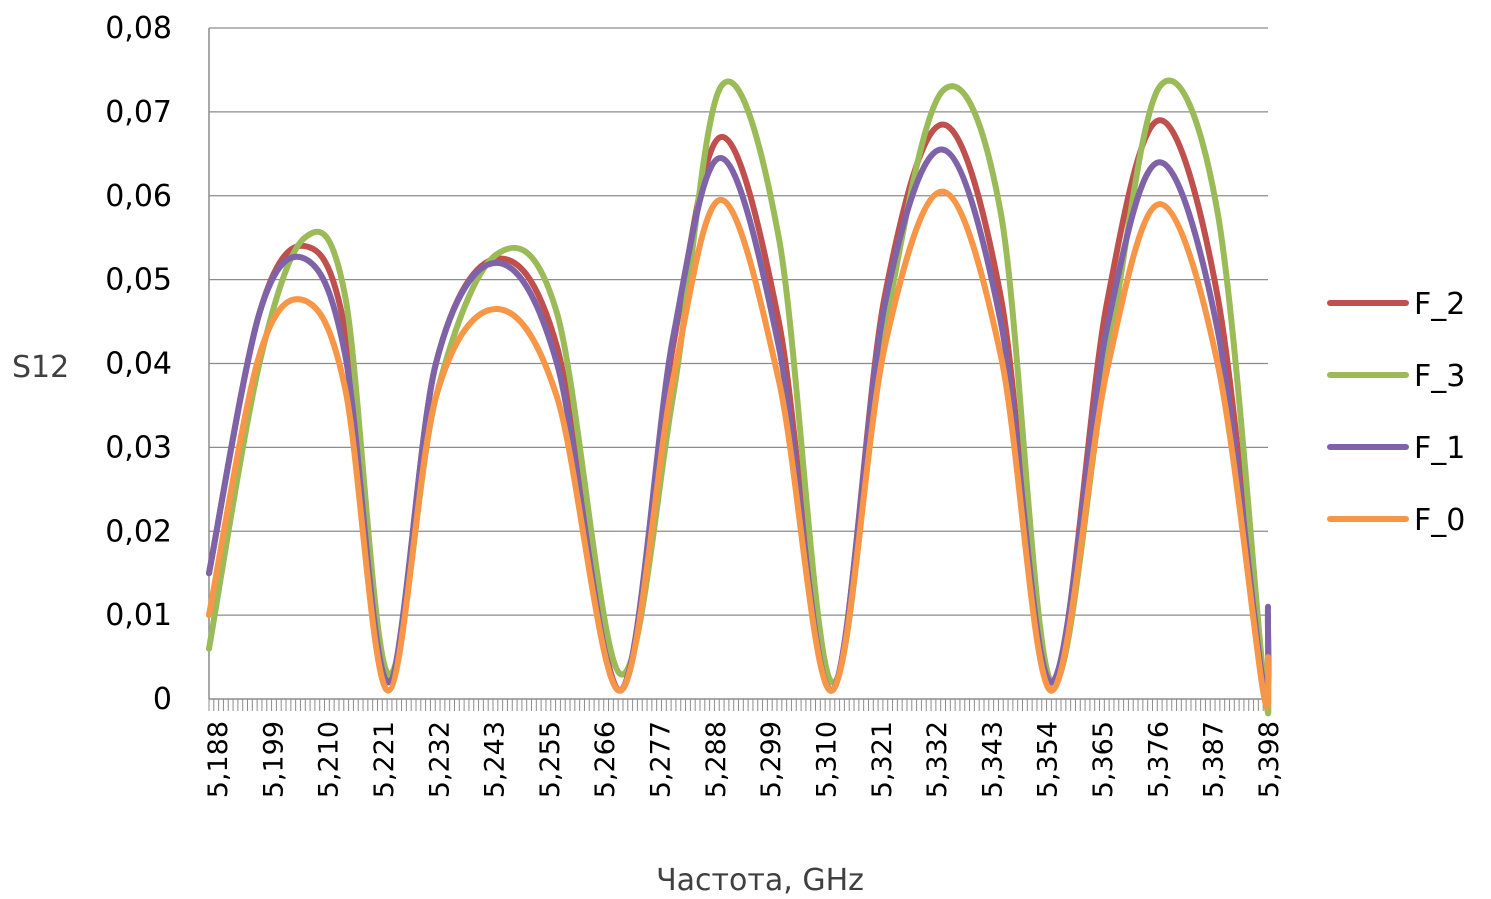 This screenshot has width=1491, height=899. Describe the element at coordinates (1439, 376) in the screenshot. I see `legend-label: F_3` at that location.